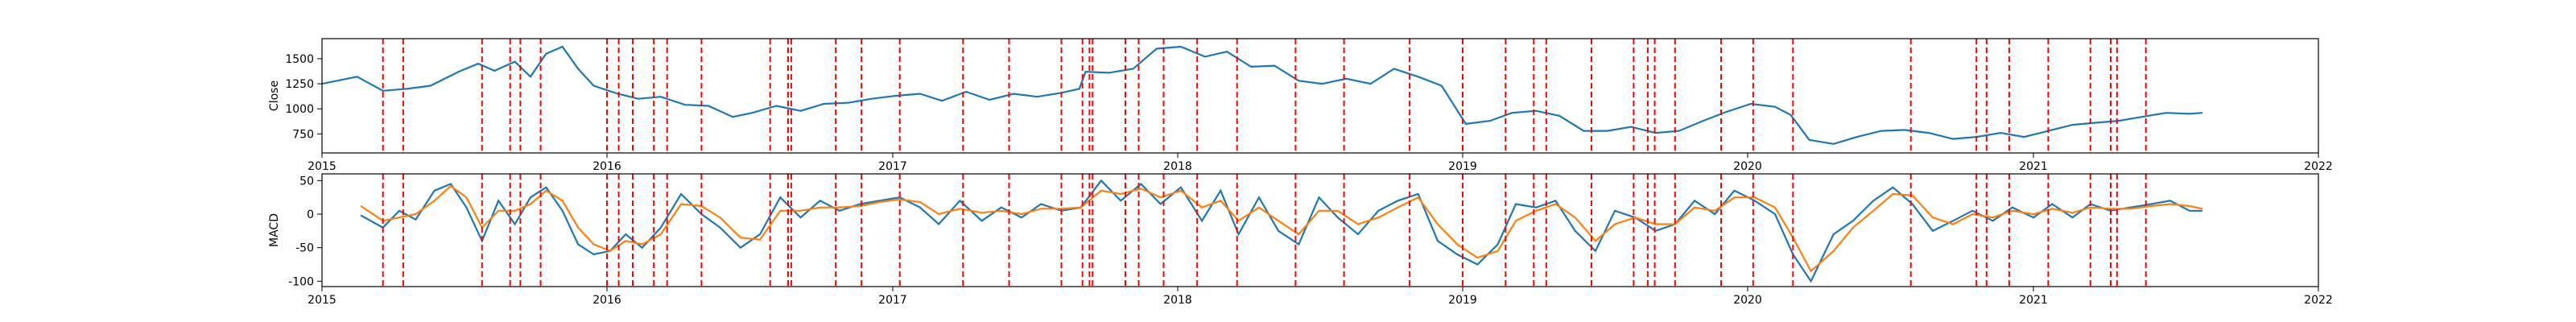  What do you see at coordinates (322, 300) in the screenshot?
I see `x-tick-label: 2015` at bounding box center [322, 300].